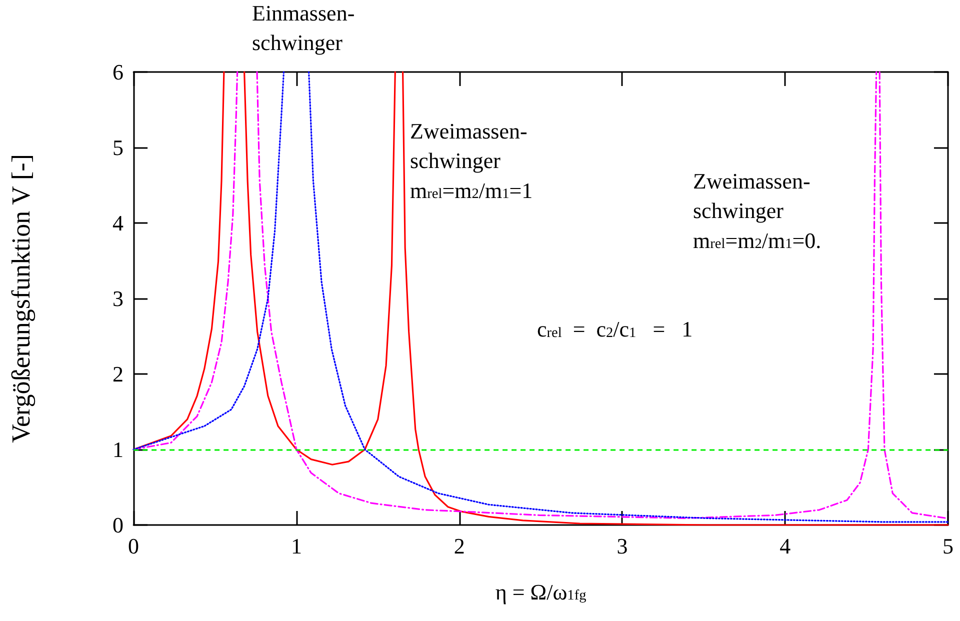  What do you see at coordinates (303, 28) in the screenshot?
I see `text: Einmassen- schwinger` at bounding box center [303, 28].